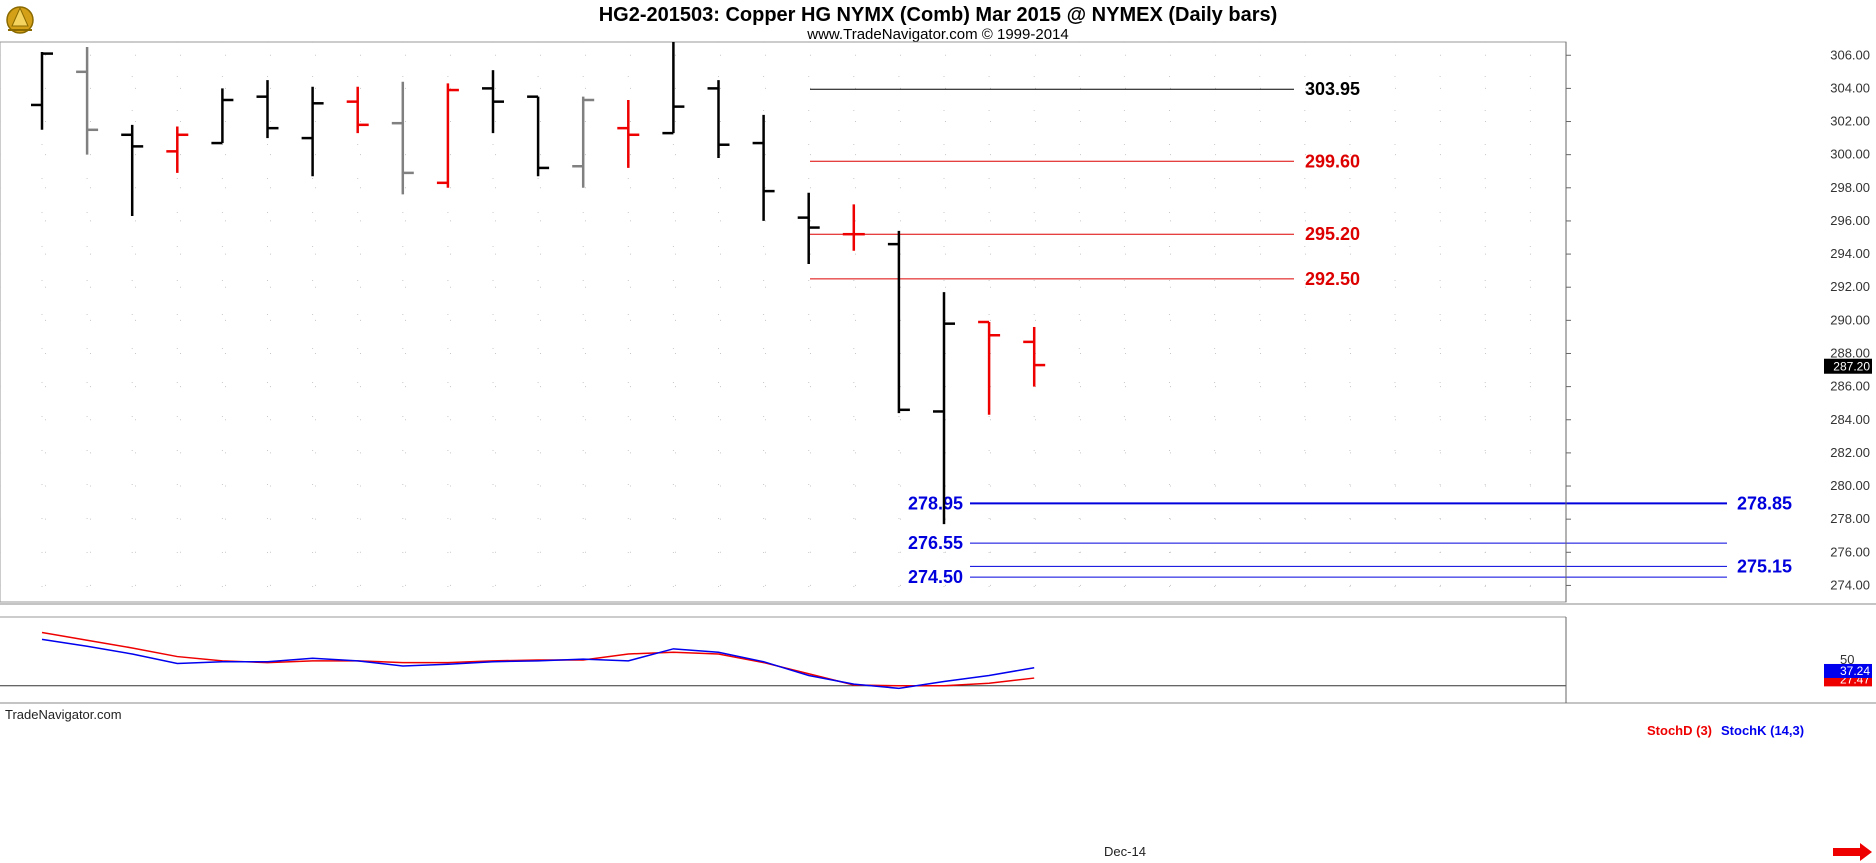 The height and width of the screenshot is (863, 1876). I want to click on price-axis-label: 294.00, so click(1850, 253).